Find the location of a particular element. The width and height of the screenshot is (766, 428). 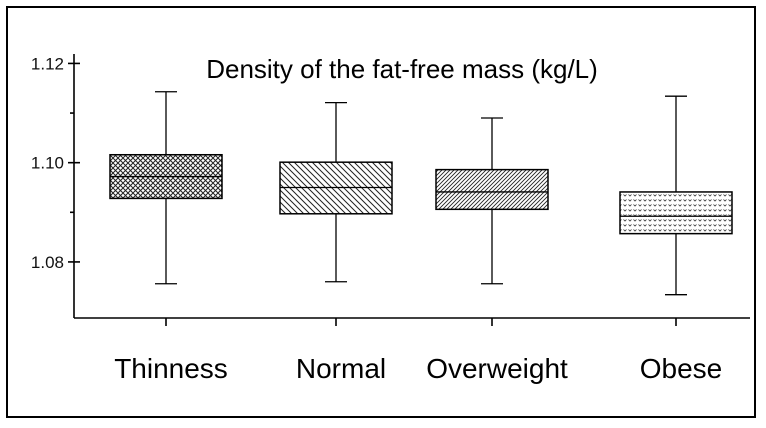

box-group-overweight is located at coordinates (492, 221).